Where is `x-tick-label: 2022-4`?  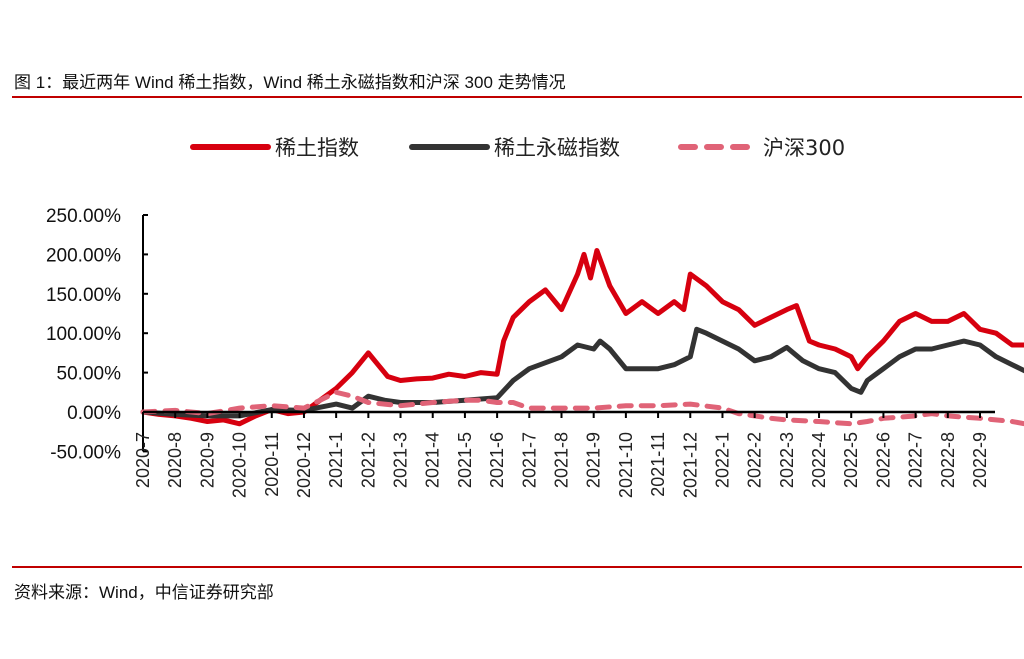 x-tick-label: 2022-4 is located at coordinates (819, 460).